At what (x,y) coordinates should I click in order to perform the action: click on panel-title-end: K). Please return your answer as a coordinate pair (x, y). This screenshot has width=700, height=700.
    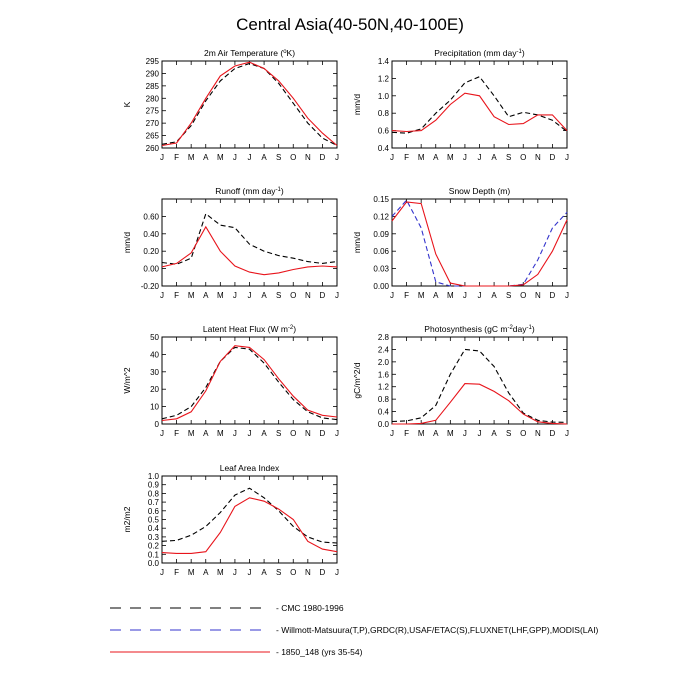
    Looking at the image, I should click on (291, 53).